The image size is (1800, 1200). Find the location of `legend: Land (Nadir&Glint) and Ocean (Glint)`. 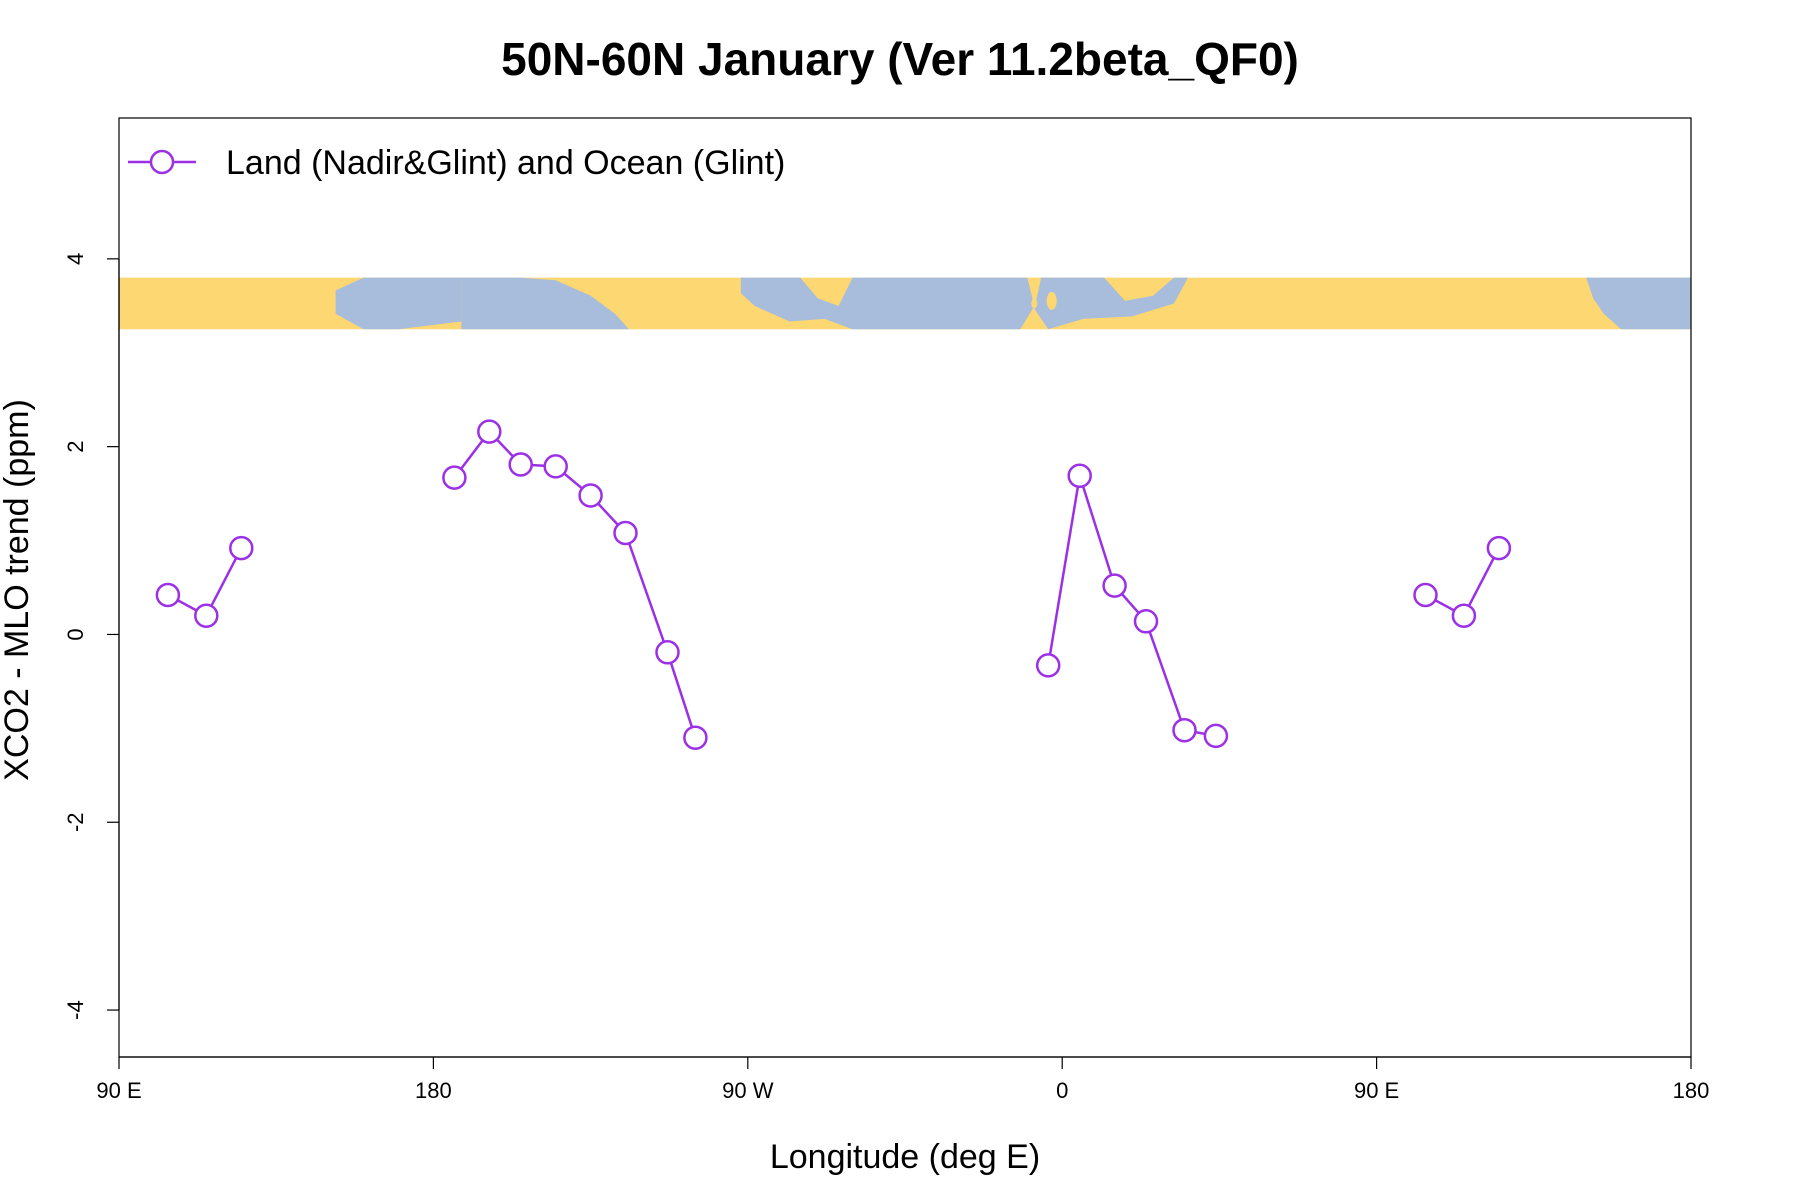

legend: Land (Nadir&Glint) and Ocean (Glint) is located at coordinates (456, 163).